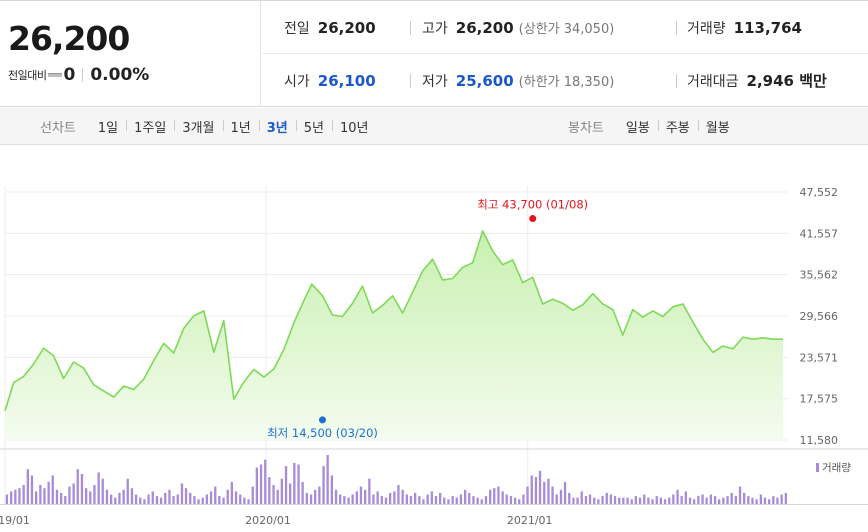 Image resolution: width=868 pixels, height=532 pixels. Describe the element at coordinates (717, 126) in the screenshot. I see `candle-period-button-2: 월봉` at that location.